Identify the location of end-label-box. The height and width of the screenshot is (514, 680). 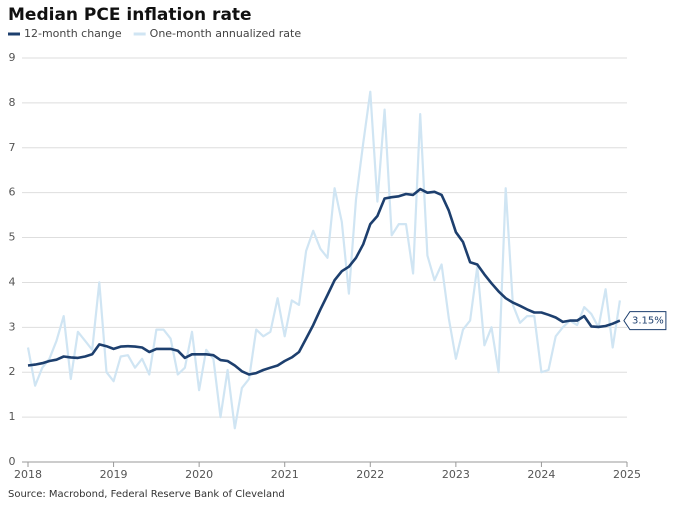
(645, 321).